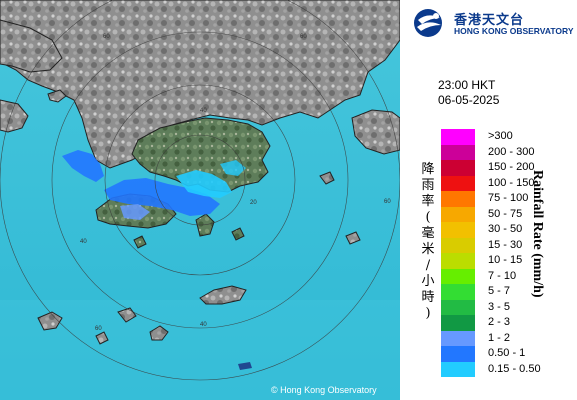 This screenshot has width=577, height=400. What do you see at coordinates (83, 166) in the screenshot?
I see `rain-echo-west` at bounding box center [83, 166].